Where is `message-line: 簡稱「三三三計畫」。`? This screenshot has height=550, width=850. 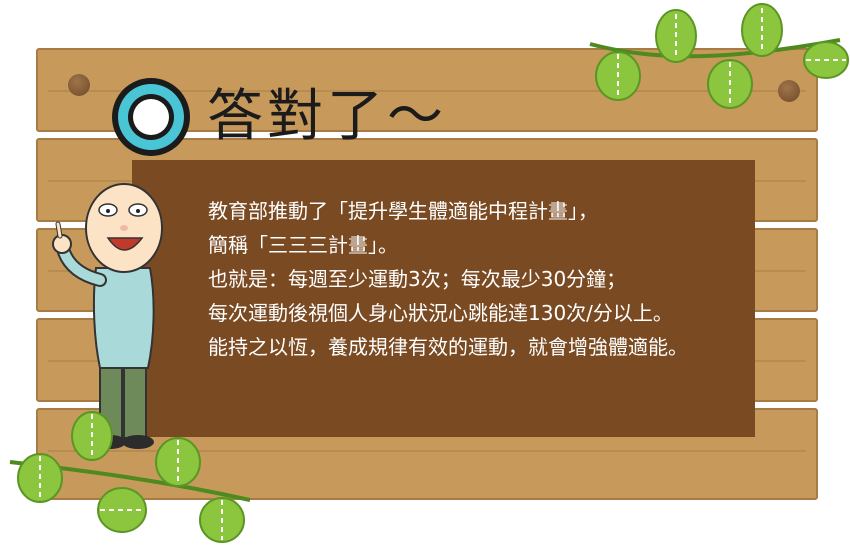
message-line: 簡稱「三三三計畫」。 is located at coordinates (303, 245).